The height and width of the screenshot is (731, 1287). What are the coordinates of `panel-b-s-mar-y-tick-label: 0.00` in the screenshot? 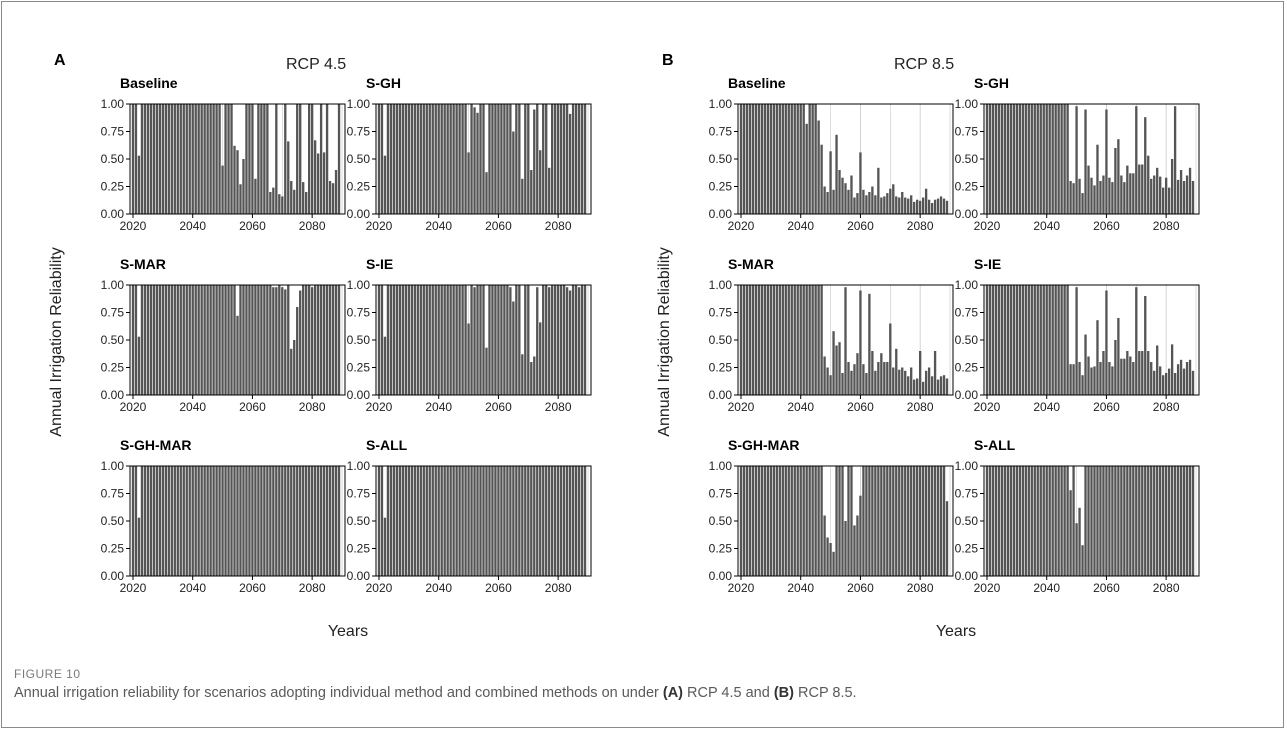 It's located at (721, 395).